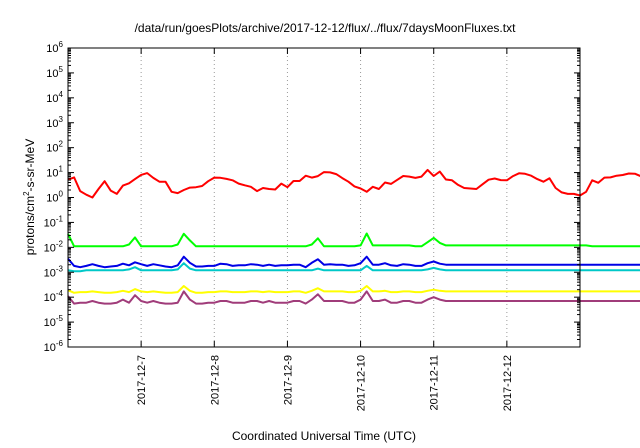  I want to click on y-tick-label: 10⁻⁵, so click(54, 321).